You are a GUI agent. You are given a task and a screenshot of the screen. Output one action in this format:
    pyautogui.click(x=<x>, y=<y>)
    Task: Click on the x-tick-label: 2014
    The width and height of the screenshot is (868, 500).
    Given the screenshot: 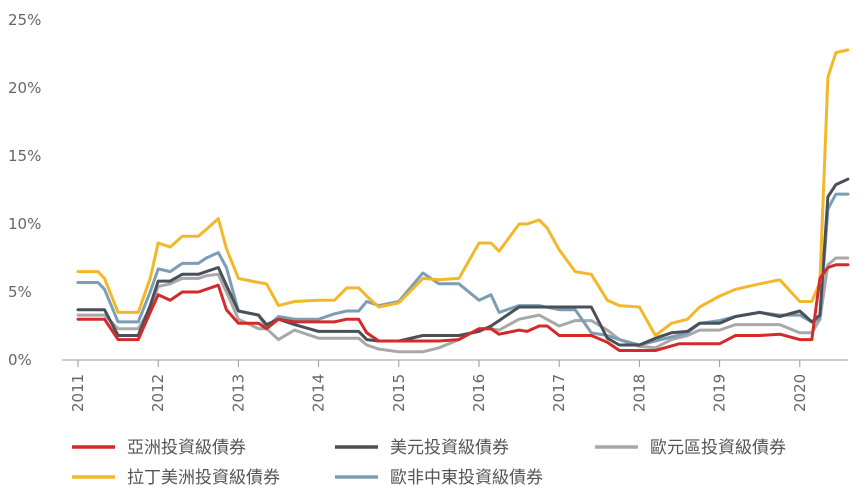 What is the action you would take?
    pyautogui.click(x=319, y=393)
    